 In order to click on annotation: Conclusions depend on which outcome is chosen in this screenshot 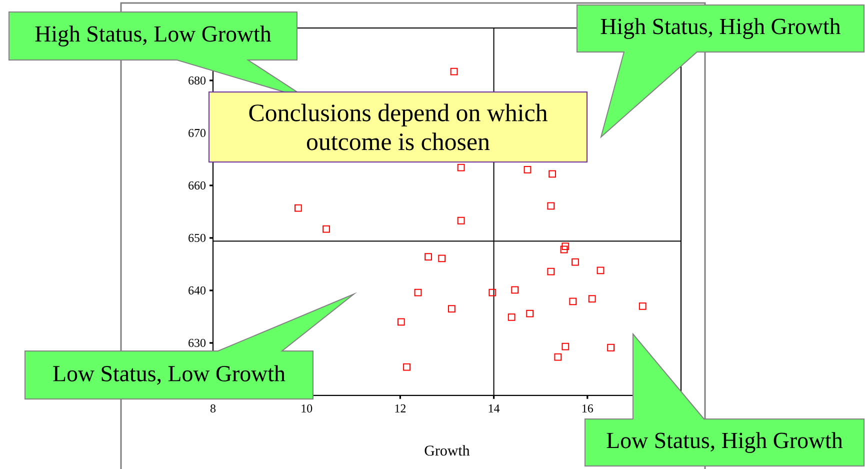, I will do `click(398, 127)`.